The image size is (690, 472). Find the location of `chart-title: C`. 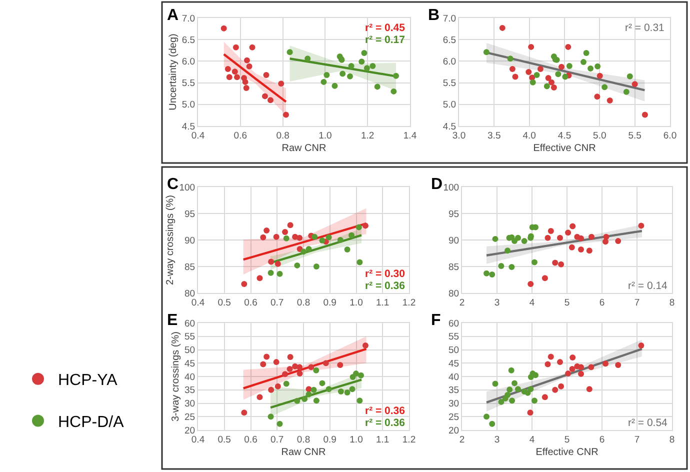

chart-title: C is located at coordinates (173, 184).